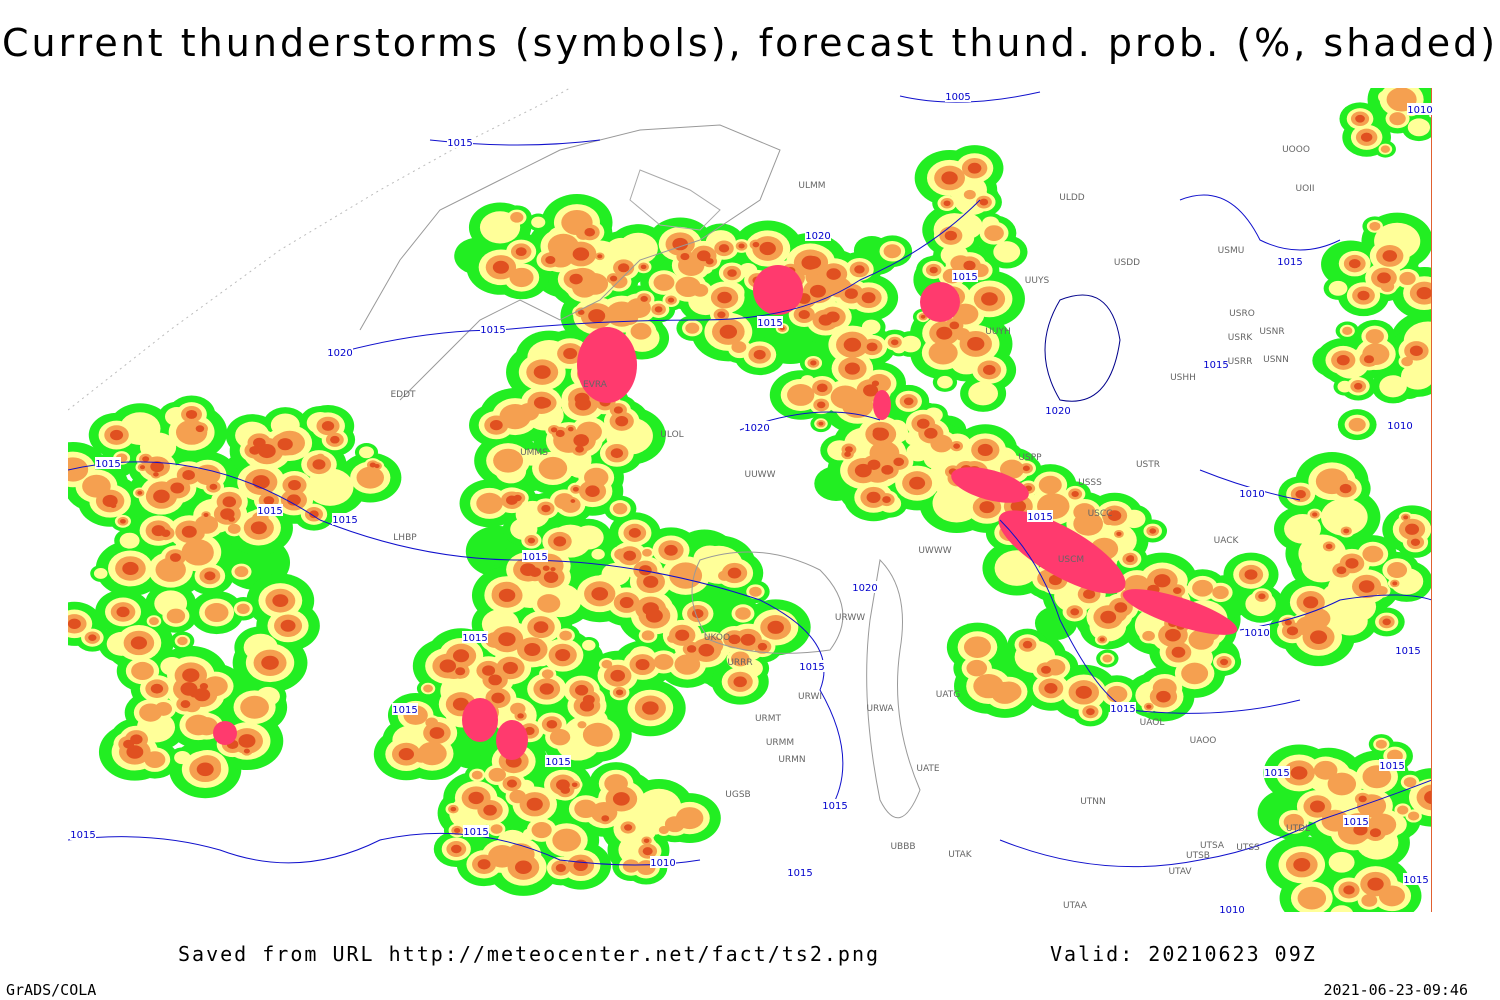 The height and width of the screenshot is (1000, 1500). Describe the element at coordinates (1396, 990) in the screenshot. I see `timestamp: 2021-06-23-09:46` at that location.